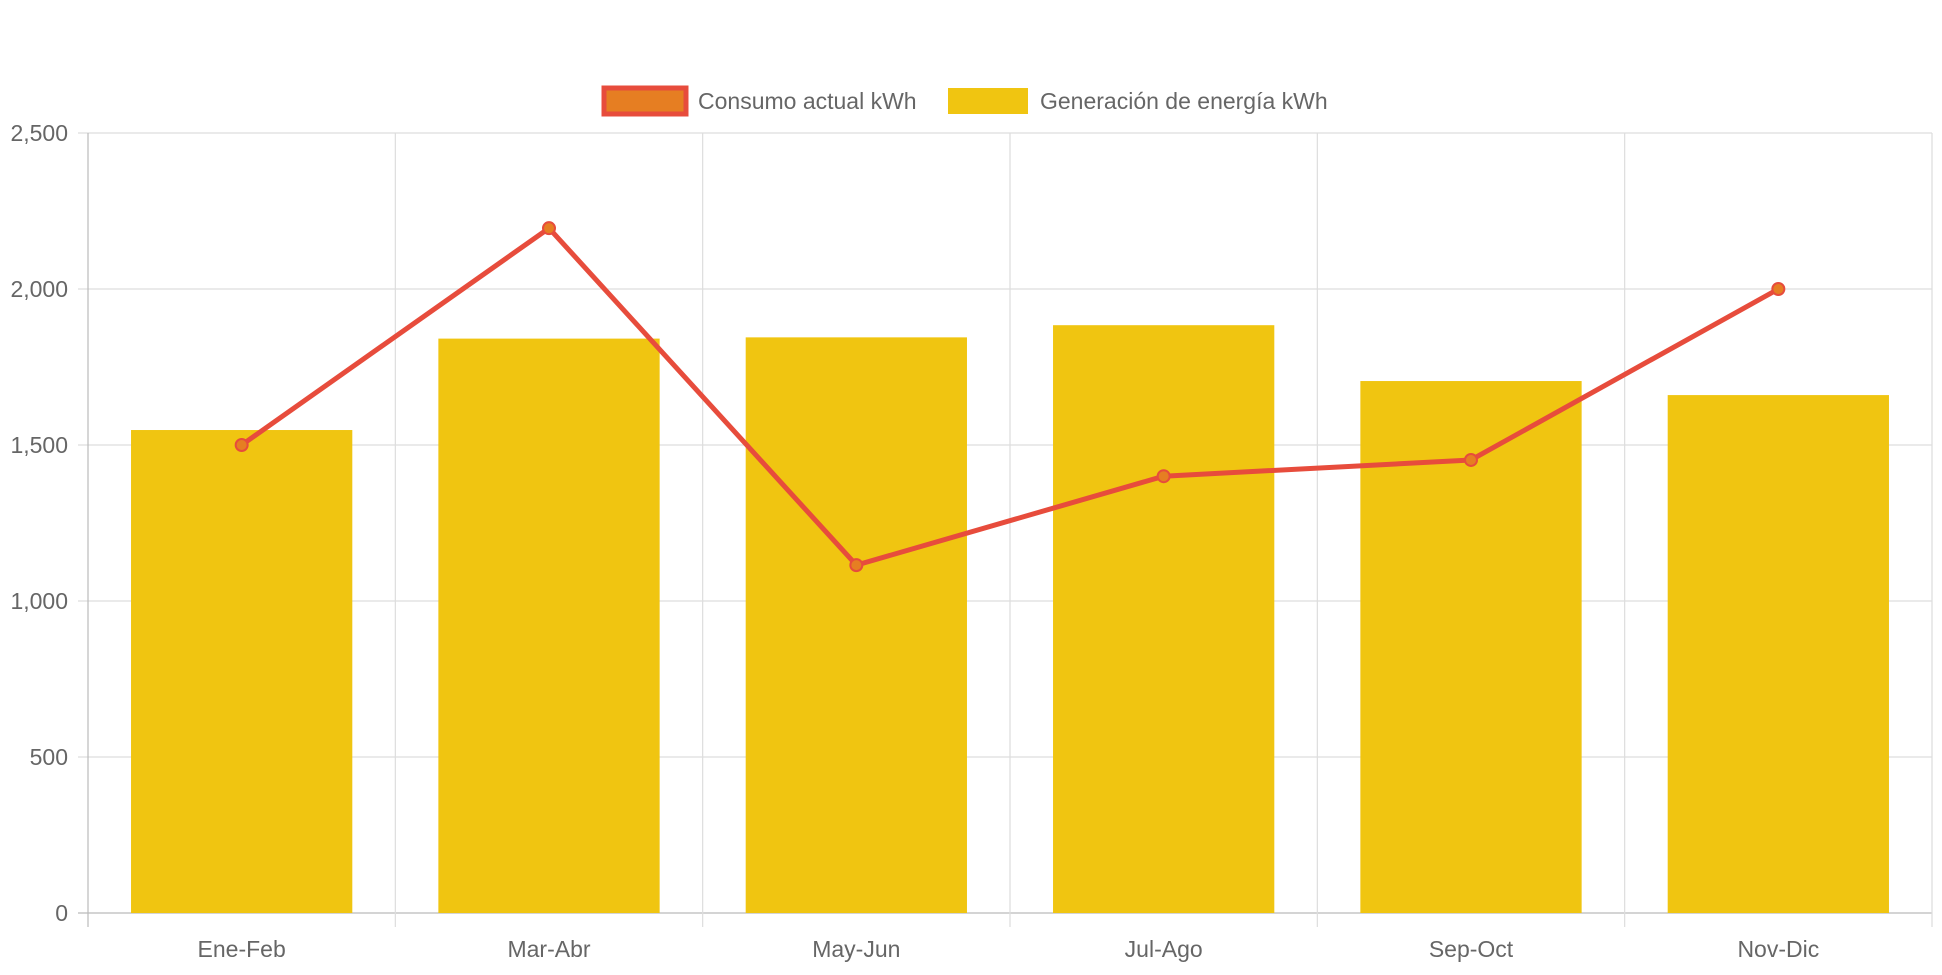 The width and height of the screenshot is (1942, 975). I want to click on legend-swatch-bar, so click(988, 101).